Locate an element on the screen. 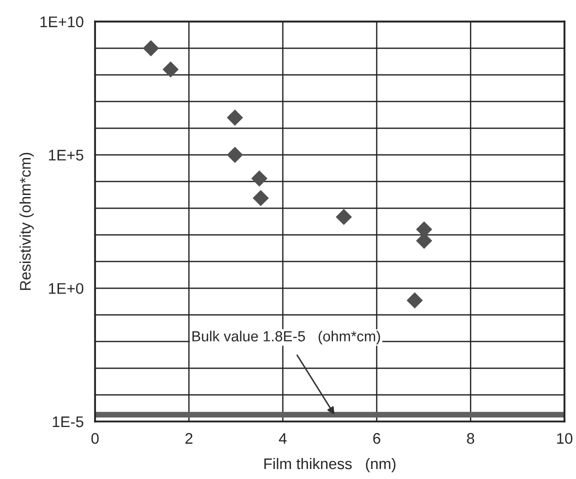 This screenshot has height=479, width=576. y-tick-label: 1E+5 is located at coordinates (66, 155).